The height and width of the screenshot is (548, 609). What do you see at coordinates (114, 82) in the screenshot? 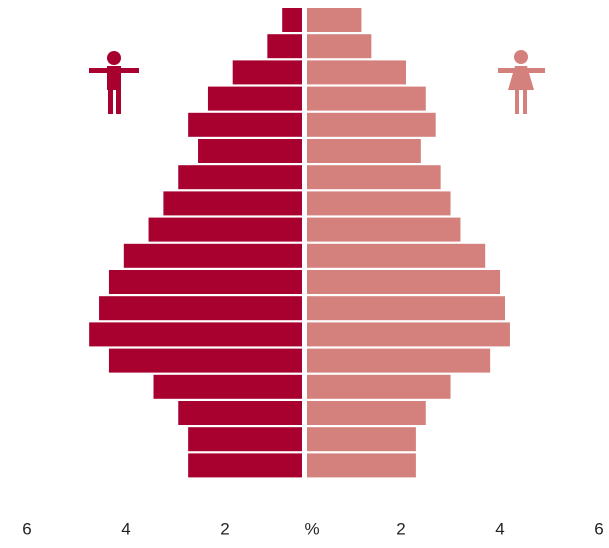
I see `male-icon` at bounding box center [114, 82].